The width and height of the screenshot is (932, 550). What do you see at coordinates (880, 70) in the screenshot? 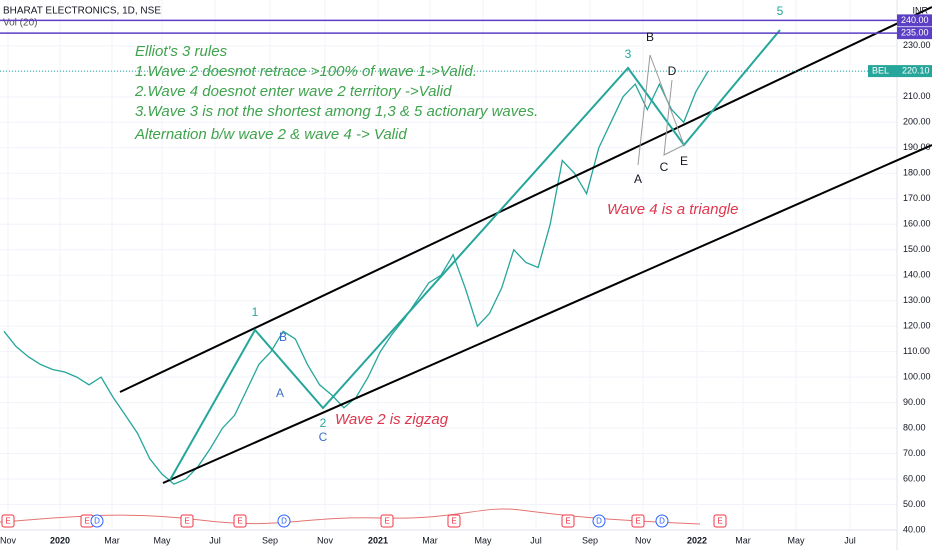
I see `symbol-label: BEL` at bounding box center [880, 70].